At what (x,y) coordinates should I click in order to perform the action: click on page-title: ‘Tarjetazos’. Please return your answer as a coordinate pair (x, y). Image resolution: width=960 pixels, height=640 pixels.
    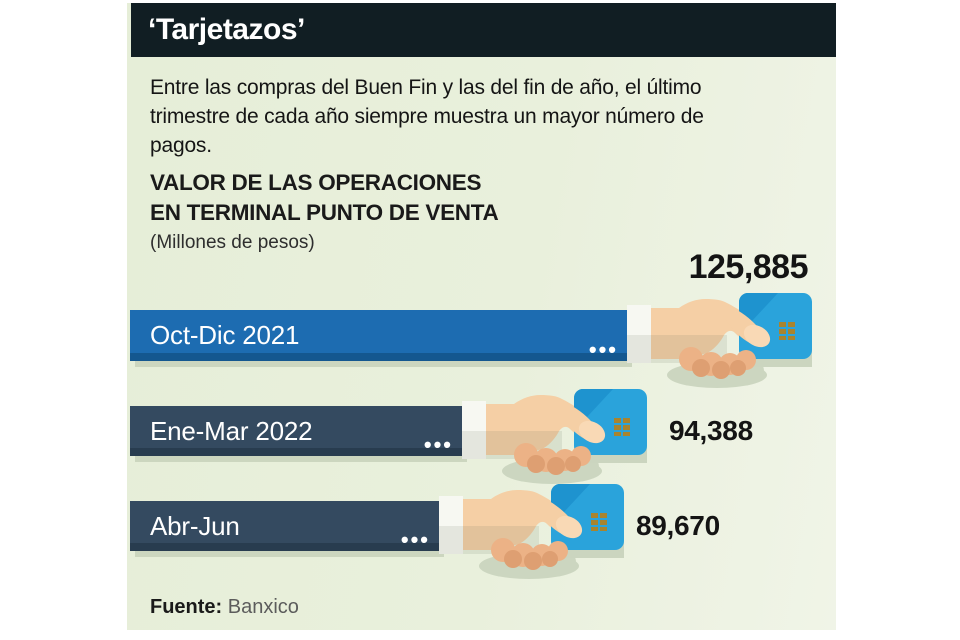
    Looking at the image, I should click on (226, 29).